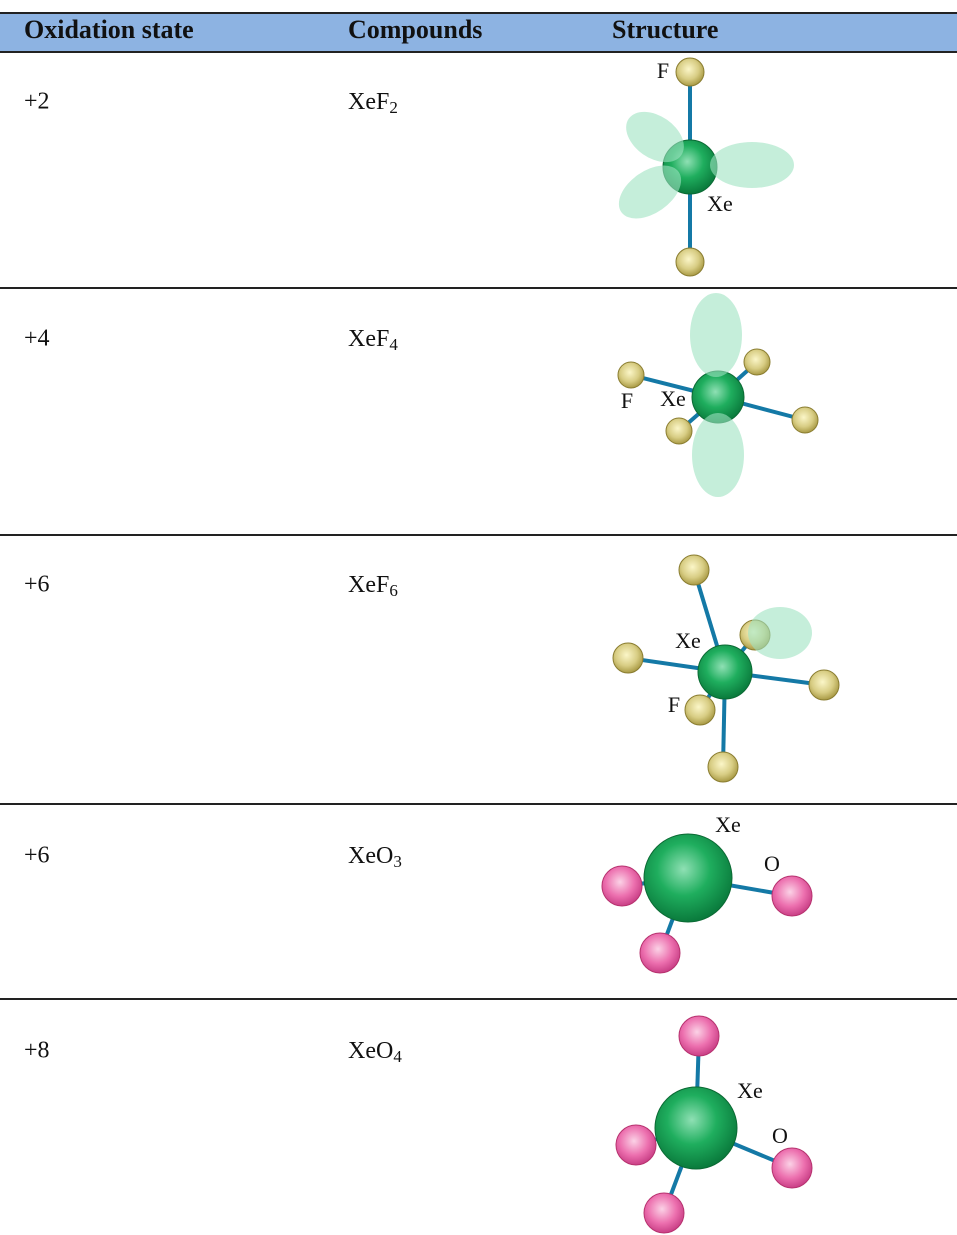 The width and height of the screenshot is (957, 1235). Describe the element at coordinates (665, 29) in the screenshot. I see `column-header: Structure` at that location.